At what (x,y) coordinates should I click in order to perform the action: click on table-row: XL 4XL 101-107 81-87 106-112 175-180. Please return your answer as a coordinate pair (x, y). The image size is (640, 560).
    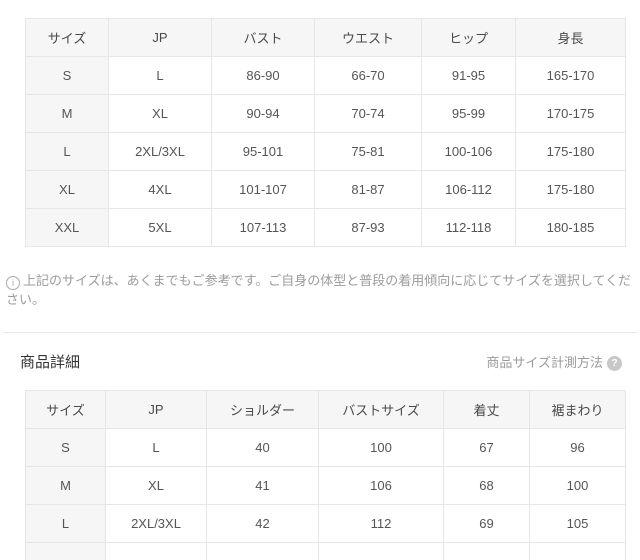
    Looking at the image, I should click on (325, 189).